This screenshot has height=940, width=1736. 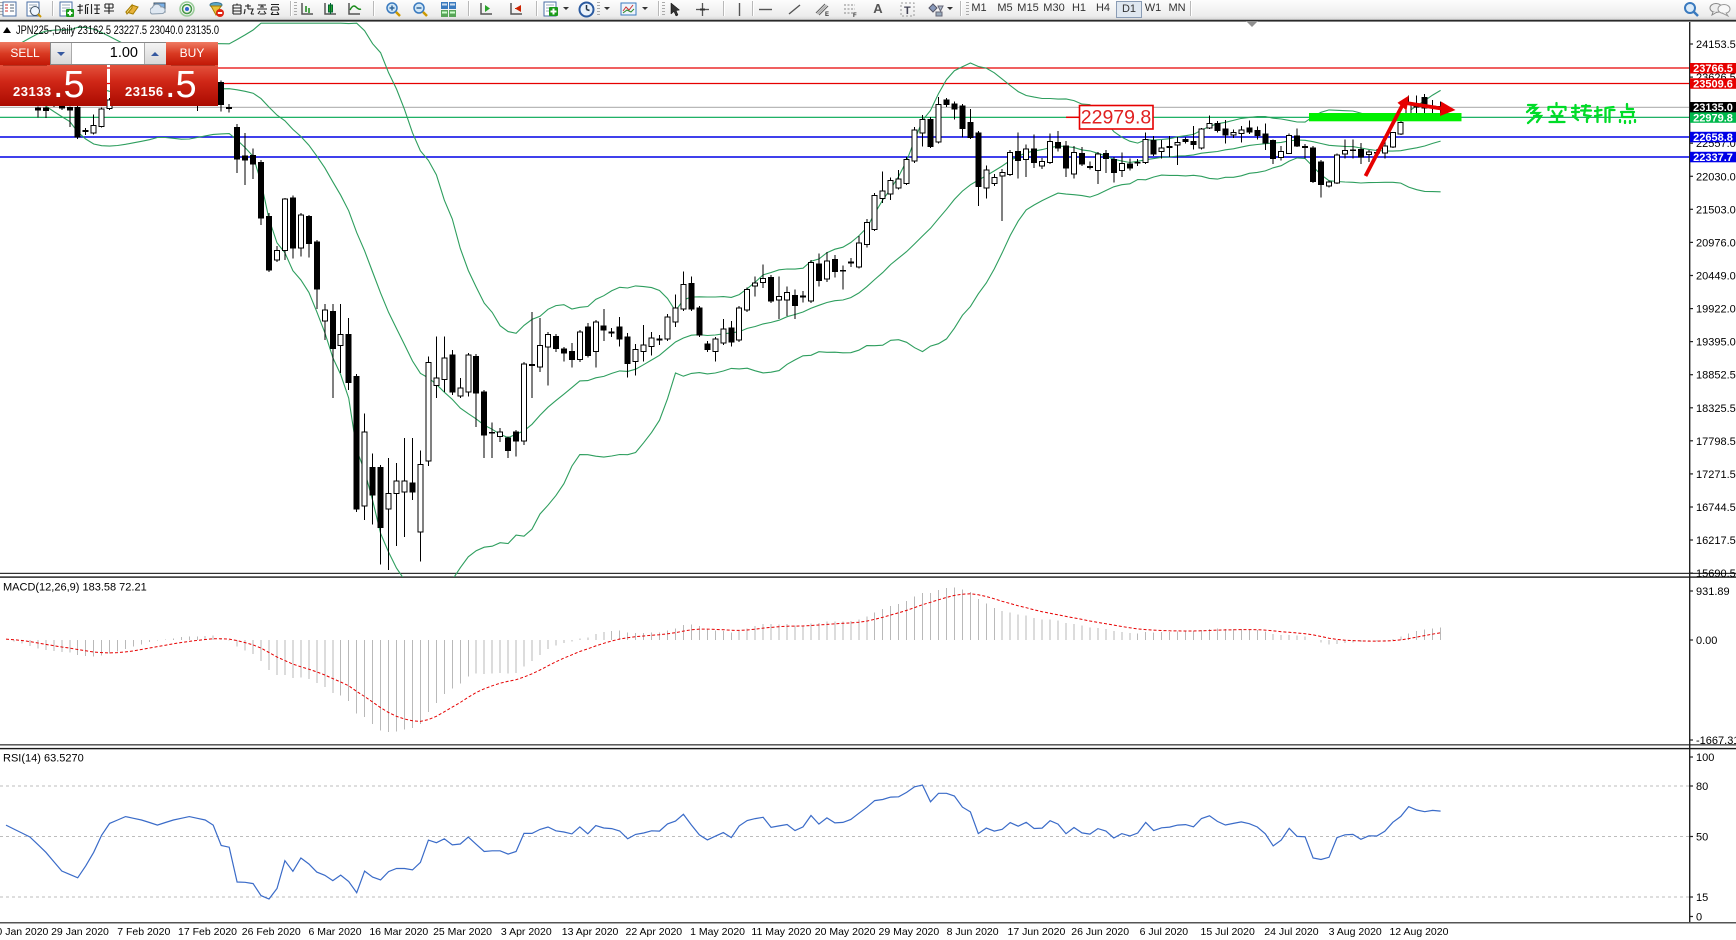 I want to click on svg-text: 23509.6, so click(x=1713, y=85).